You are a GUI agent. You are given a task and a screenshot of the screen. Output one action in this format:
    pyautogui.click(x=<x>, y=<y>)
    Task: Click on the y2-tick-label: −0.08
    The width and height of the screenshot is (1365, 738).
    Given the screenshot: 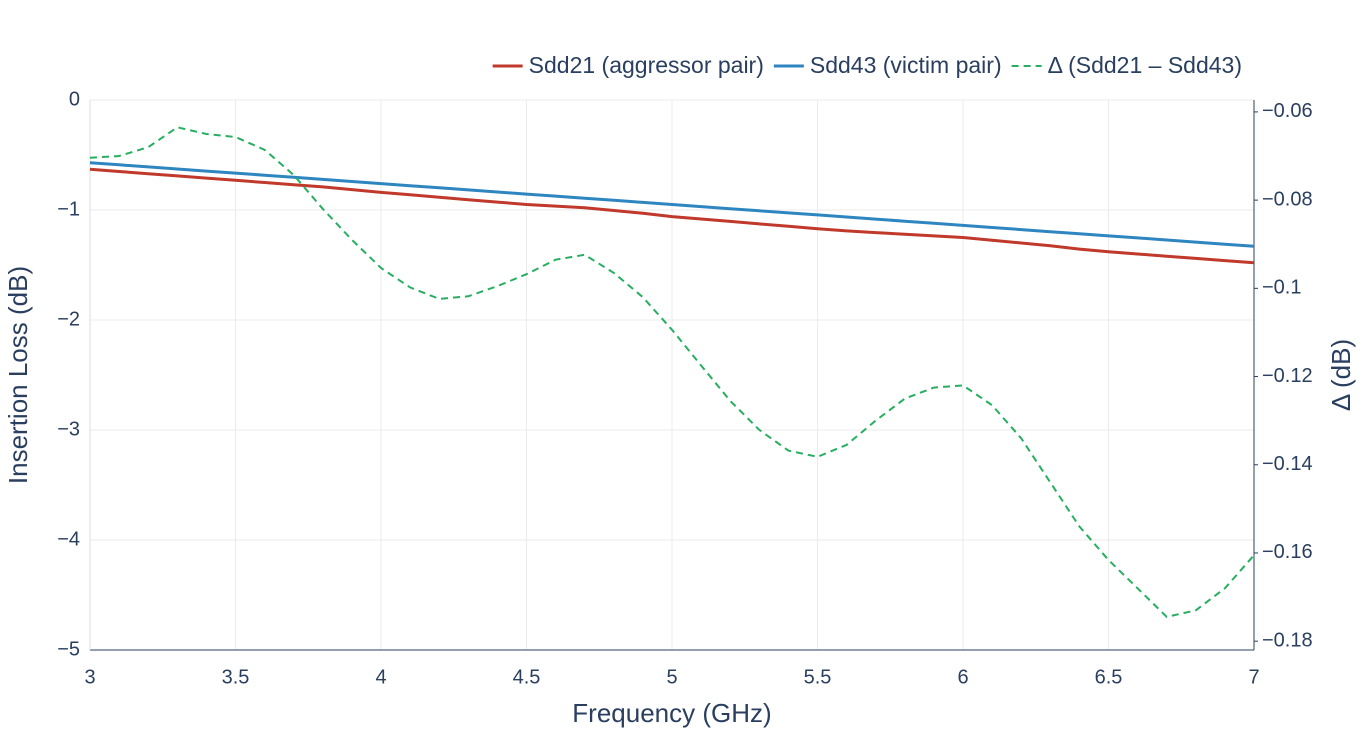 What is the action you would take?
    pyautogui.click(x=1287, y=199)
    